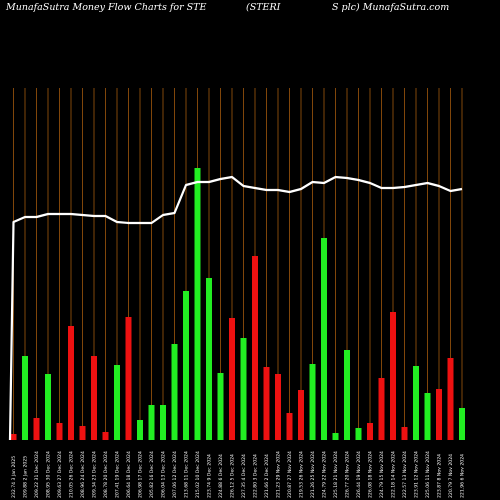  What do you see at coordinates (175, 474) in the screenshot?
I see `x-tick-label: 207.06 12 Dec 2024` at bounding box center [175, 474].